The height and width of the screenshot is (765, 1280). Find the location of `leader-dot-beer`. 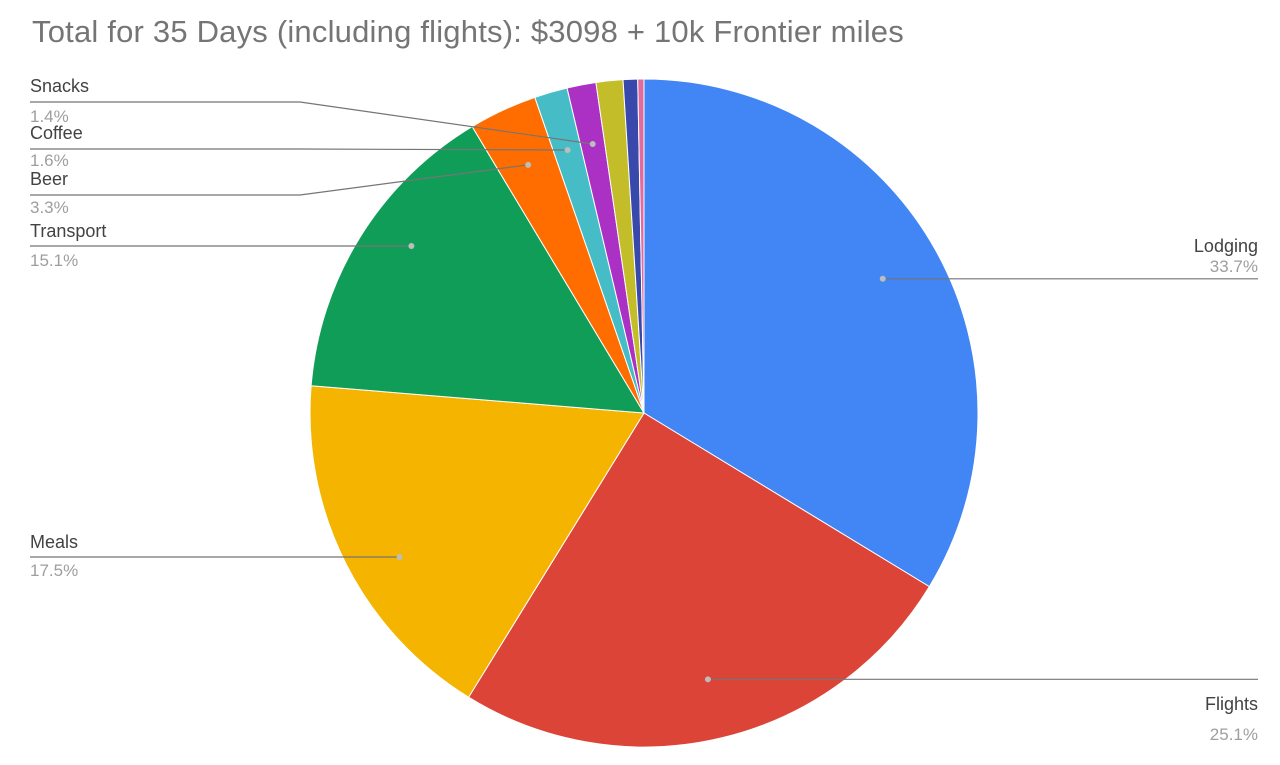

leader-dot-beer is located at coordinates (528, 164).